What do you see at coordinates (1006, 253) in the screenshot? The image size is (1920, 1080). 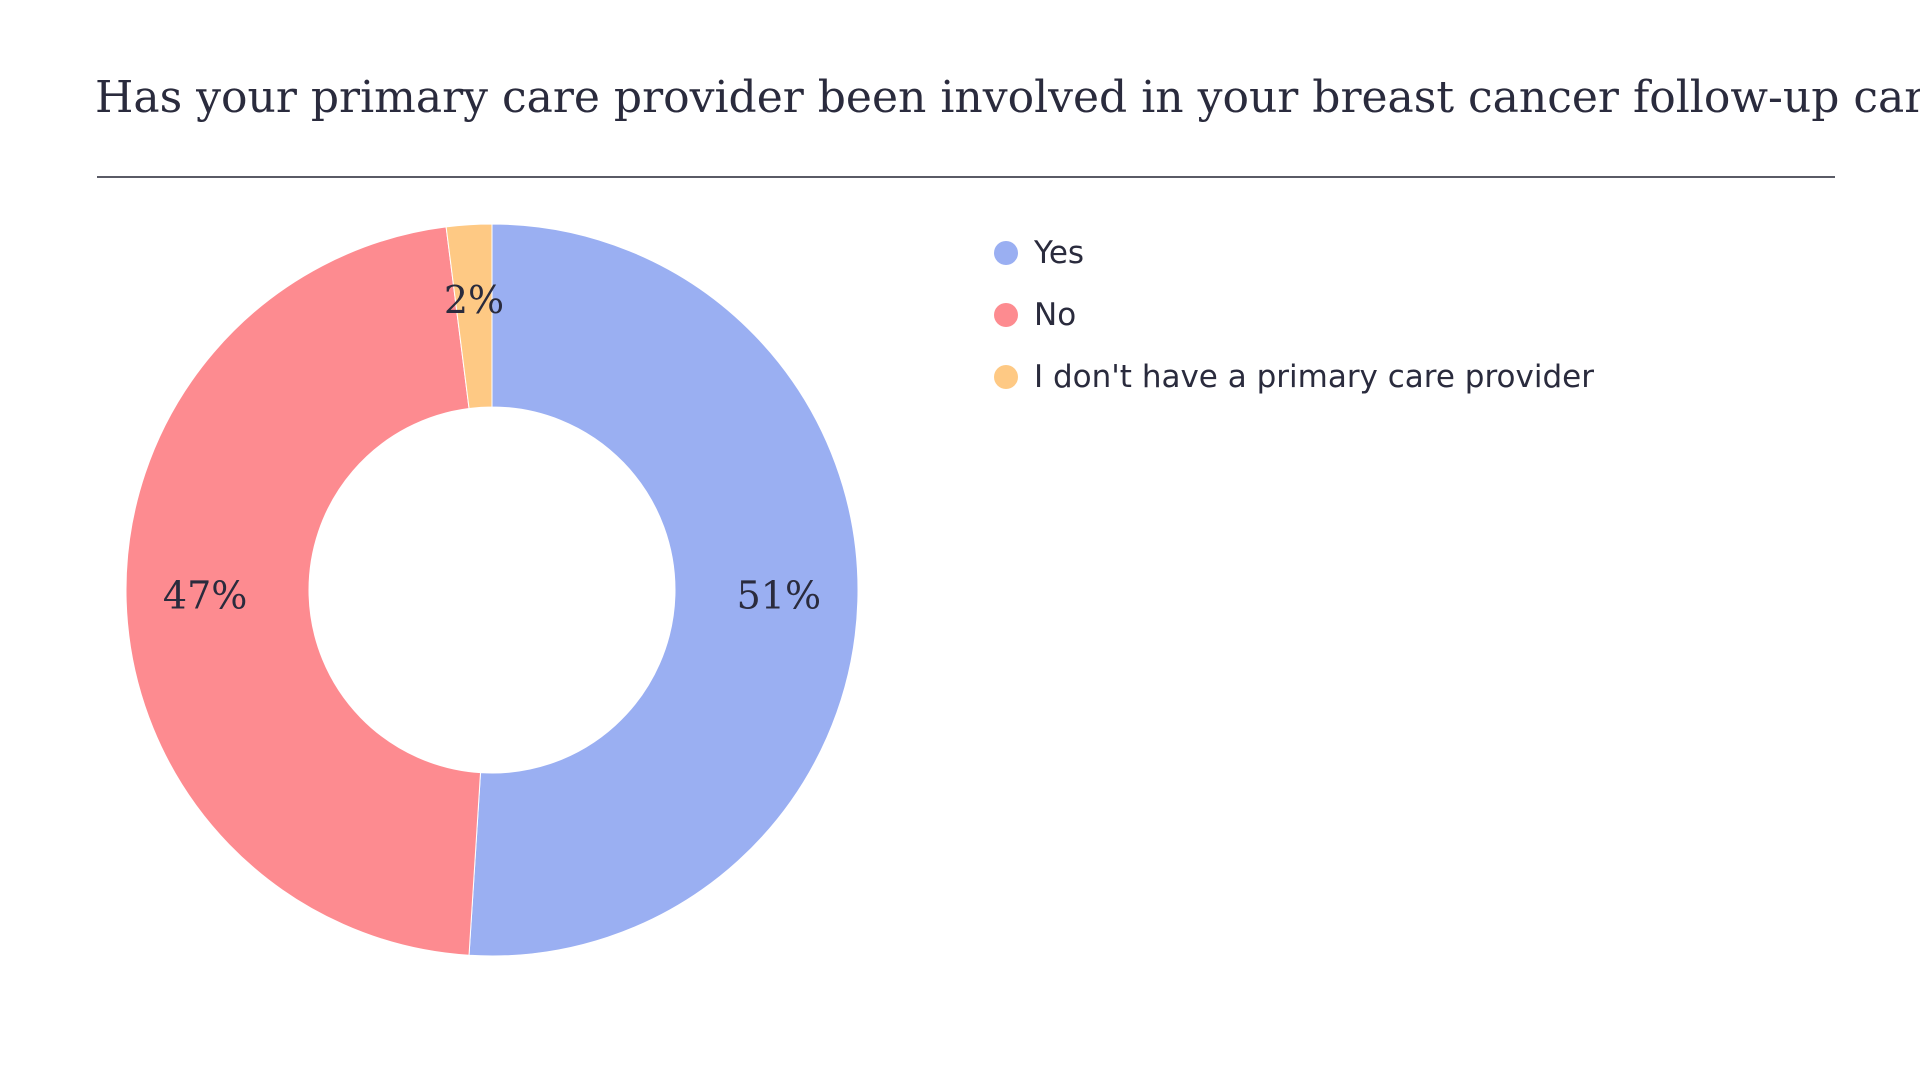 I see `legend-swatch-yes` at bounding box center [1006, 253].